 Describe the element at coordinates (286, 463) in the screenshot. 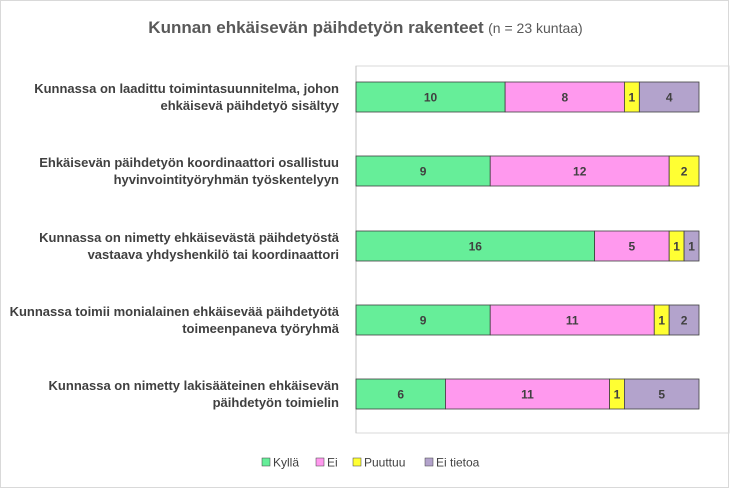

I see `legend-label: Kyllä` at that location.